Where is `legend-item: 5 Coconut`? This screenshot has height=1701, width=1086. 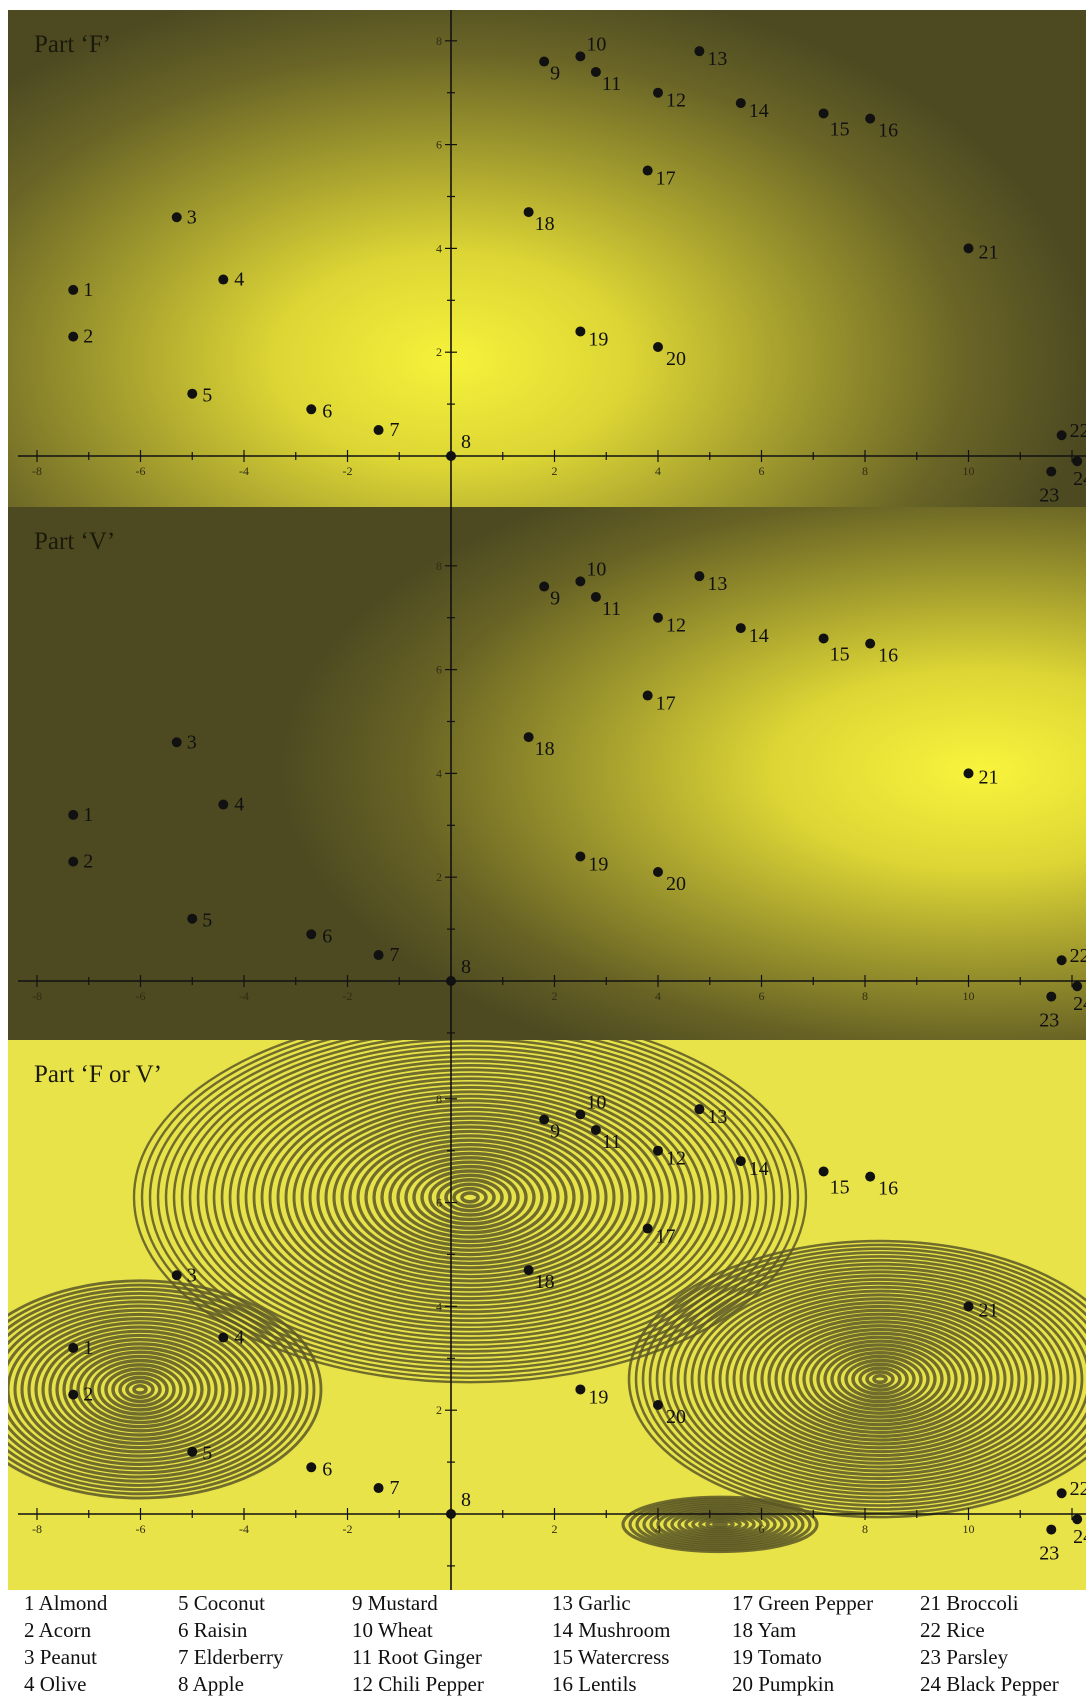 legend-item: 5 Coconut is located at coordinates (231, 1603).